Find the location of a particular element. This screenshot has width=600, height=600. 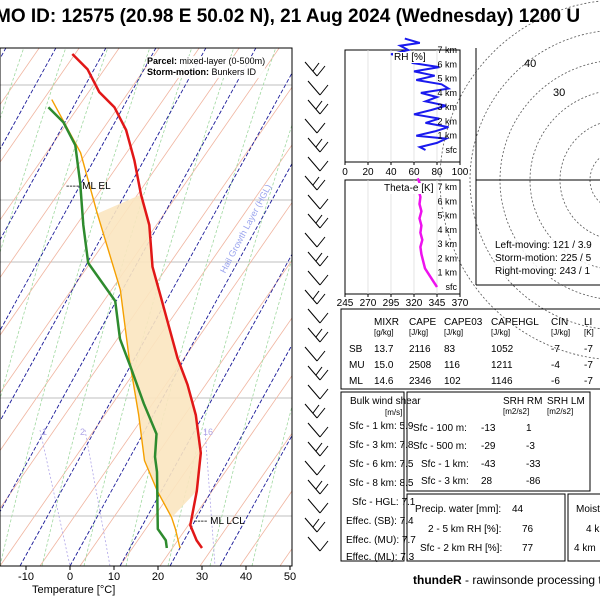

mu-cin: -4 is located at coordinates (555, 365).